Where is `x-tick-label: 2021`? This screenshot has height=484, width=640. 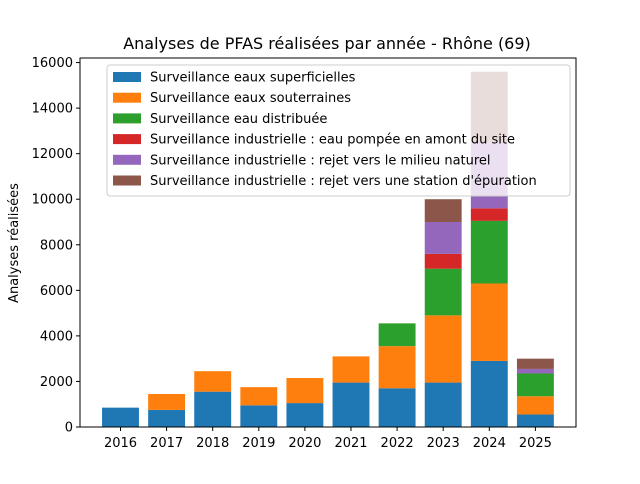 x-tick-label: 2021 is located at coordinates (350, 443).